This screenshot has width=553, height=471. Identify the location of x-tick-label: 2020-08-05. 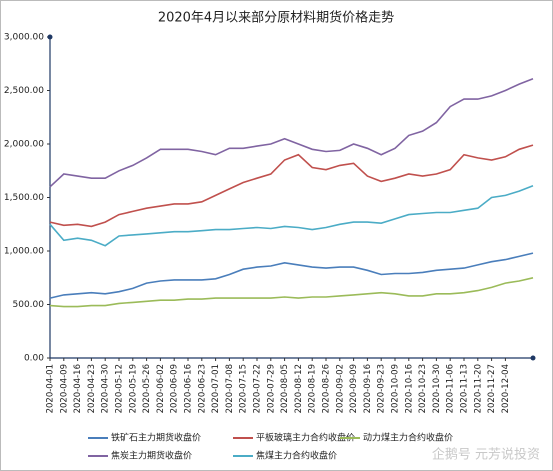
(285, 388).